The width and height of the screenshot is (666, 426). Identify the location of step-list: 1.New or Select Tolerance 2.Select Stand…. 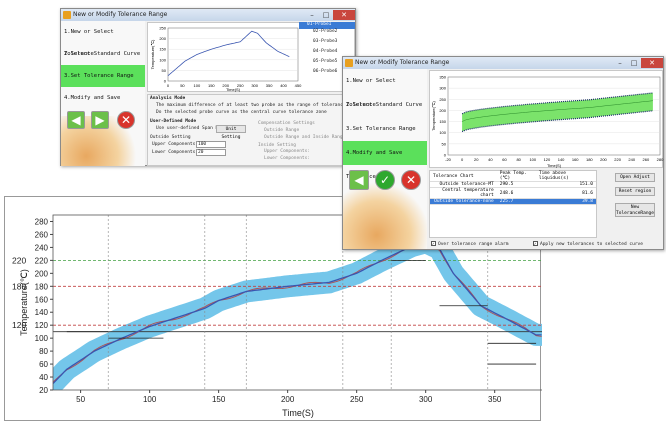
(103, 93).